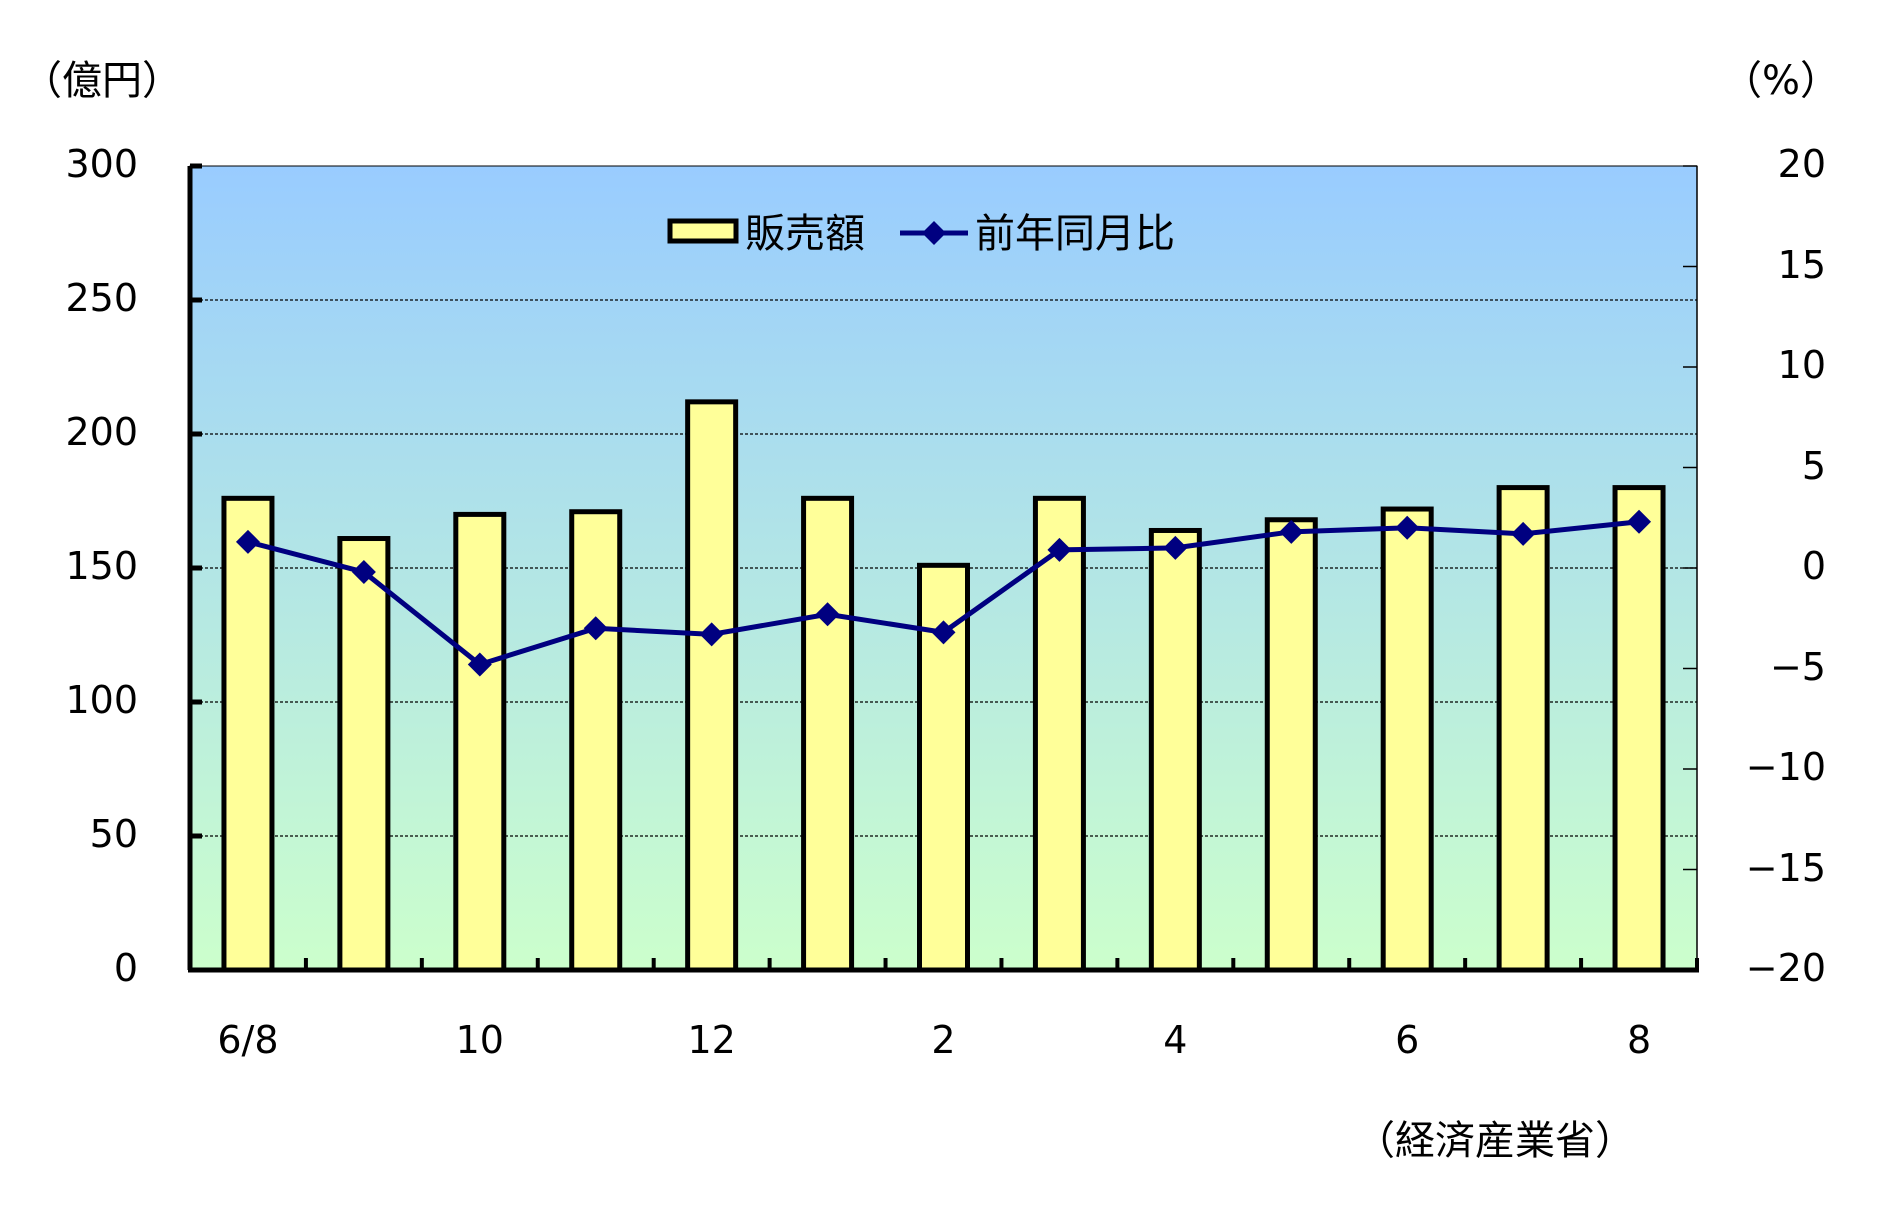 The width and height of the screenshot is (1888, 1213). What do you see at coordinates (479, 1040) in the screenshot?
I see `x-tick-label: 10` at bounding box center [479, 1040].